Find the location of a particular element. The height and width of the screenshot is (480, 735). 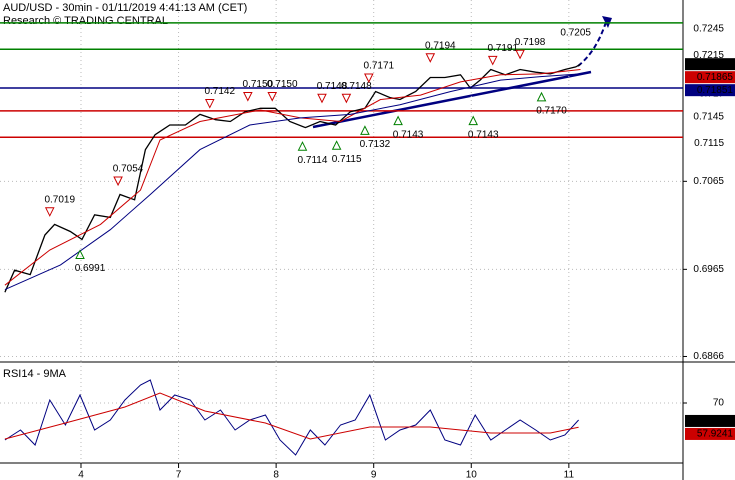

marker-label: 0.7142 is located at coordinates (219, 91).